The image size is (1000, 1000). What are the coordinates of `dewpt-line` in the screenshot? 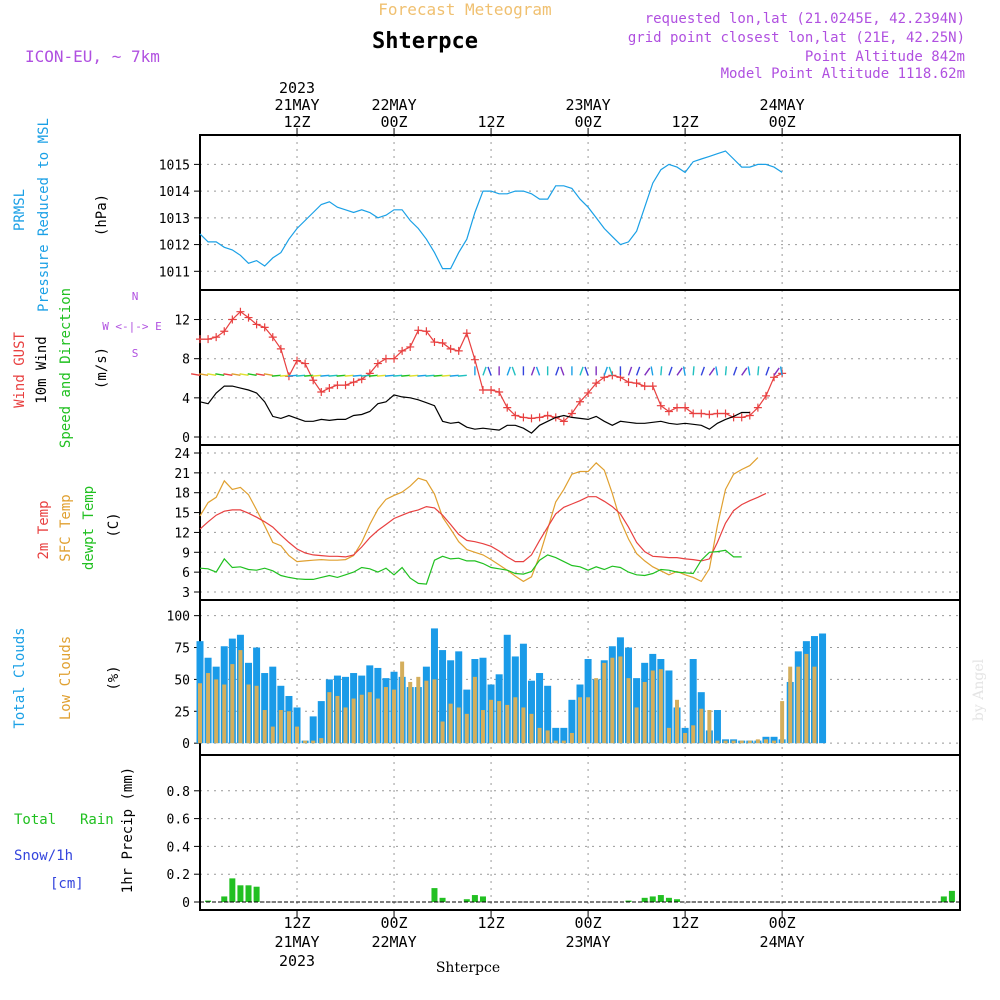 It's located at (470, 567).